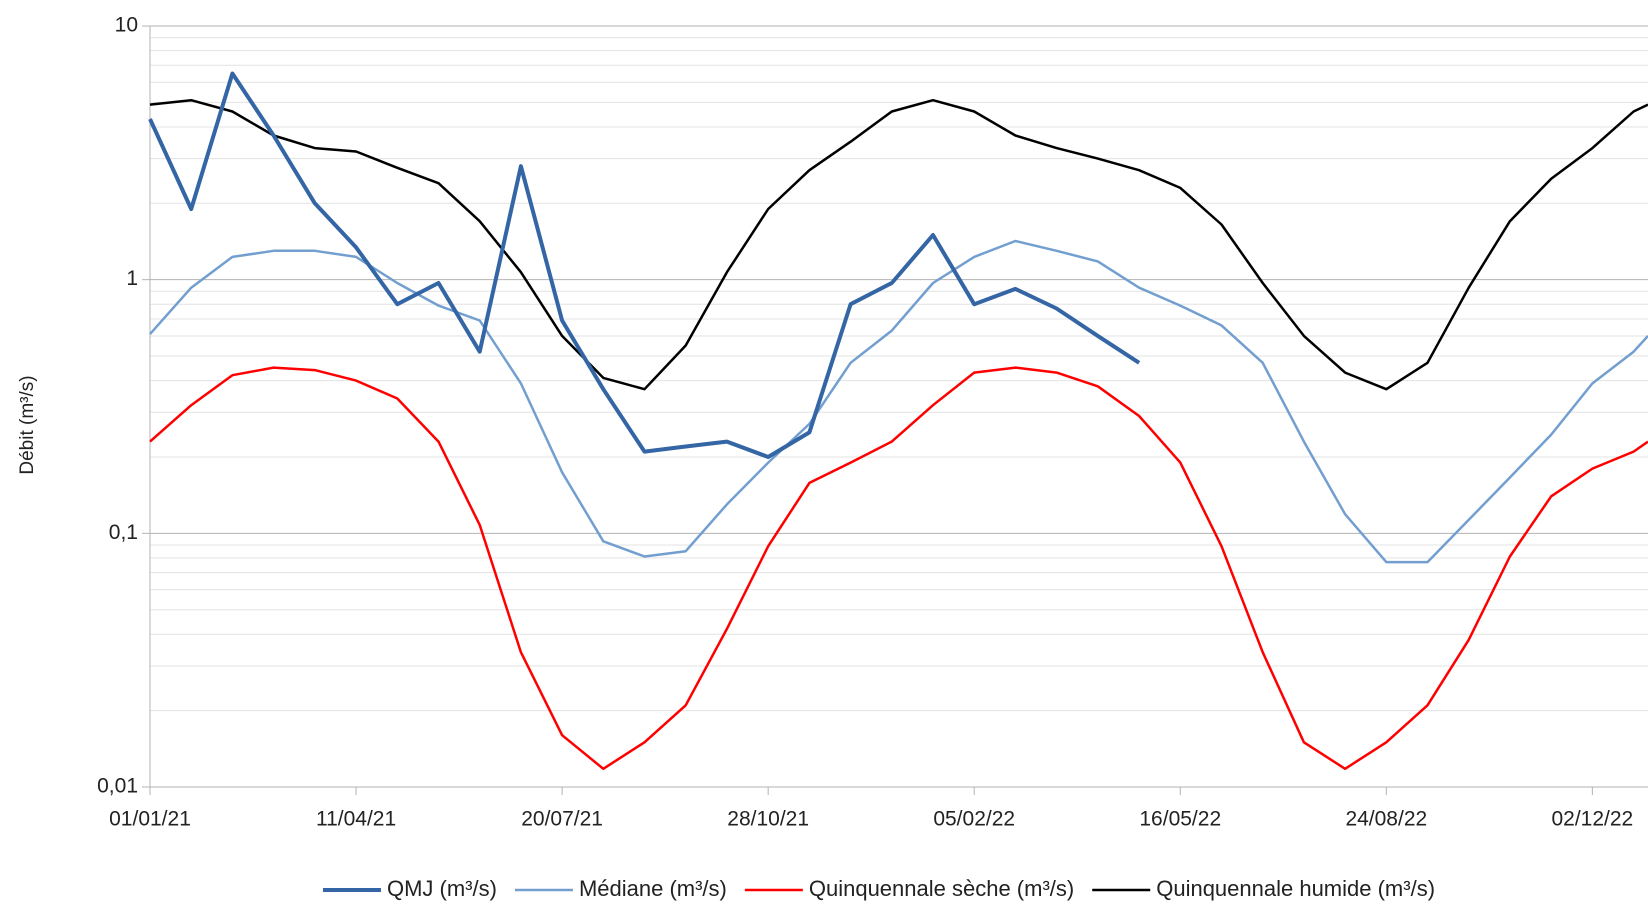 The image size is (1648, 910). What do you see at coordinates (150, 819) in the screenshot?
I see `x-tick-label: 01/01/21` at bounding box center [150, 819].